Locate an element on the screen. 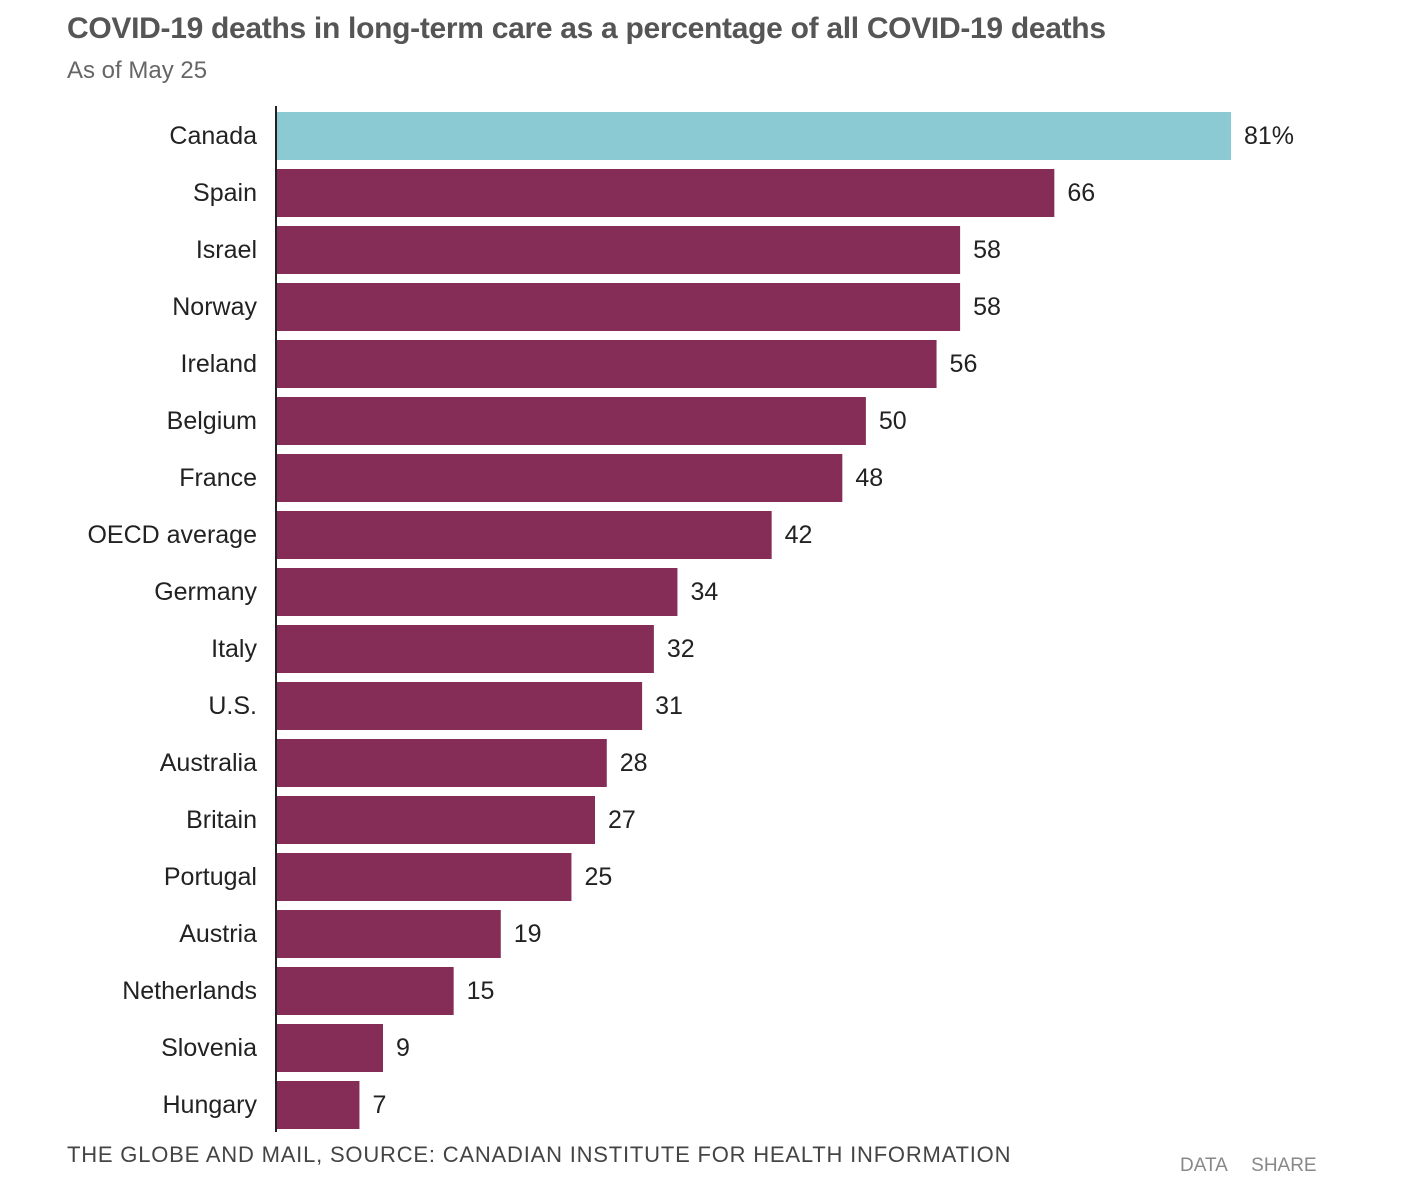  value-label-slovenia: 9 is located at coordinates (403, 1048).